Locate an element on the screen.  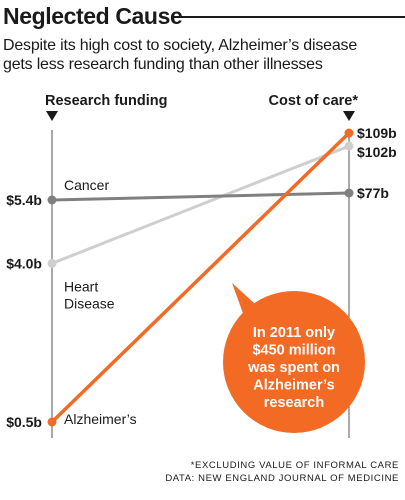
right-down-triangle-icon is located at coordinates (349, 116).